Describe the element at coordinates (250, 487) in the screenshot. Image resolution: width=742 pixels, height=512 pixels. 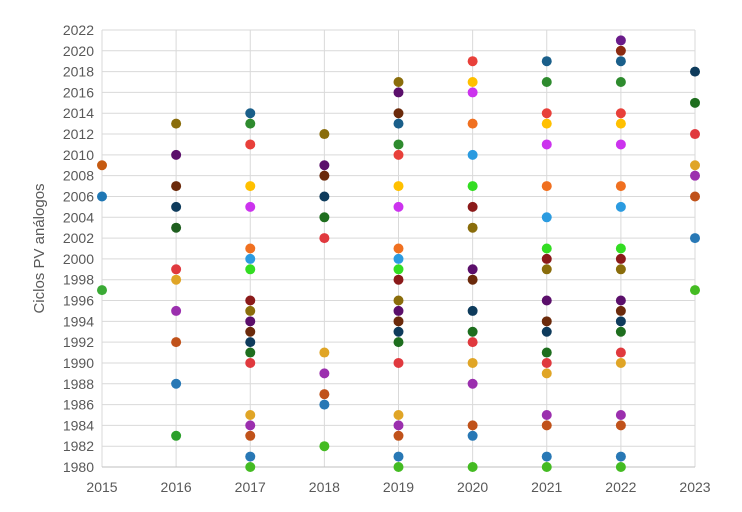
I see `x-tick-label: 2017` at that location.